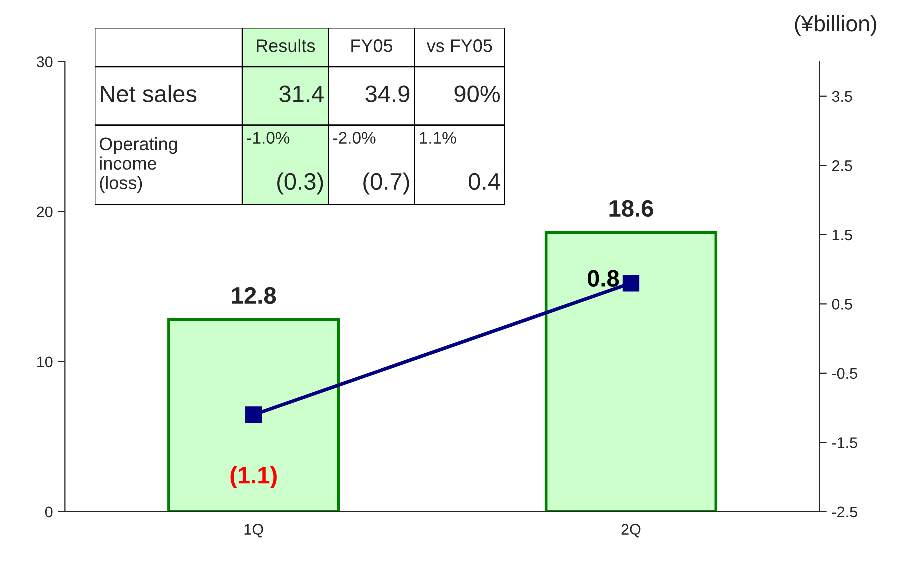 Image resolution: width=905 pixels, height=572 pixels. Describe the element at coordinates (459, 46) in the screenshot. I see `text: vs FY05` at that location.